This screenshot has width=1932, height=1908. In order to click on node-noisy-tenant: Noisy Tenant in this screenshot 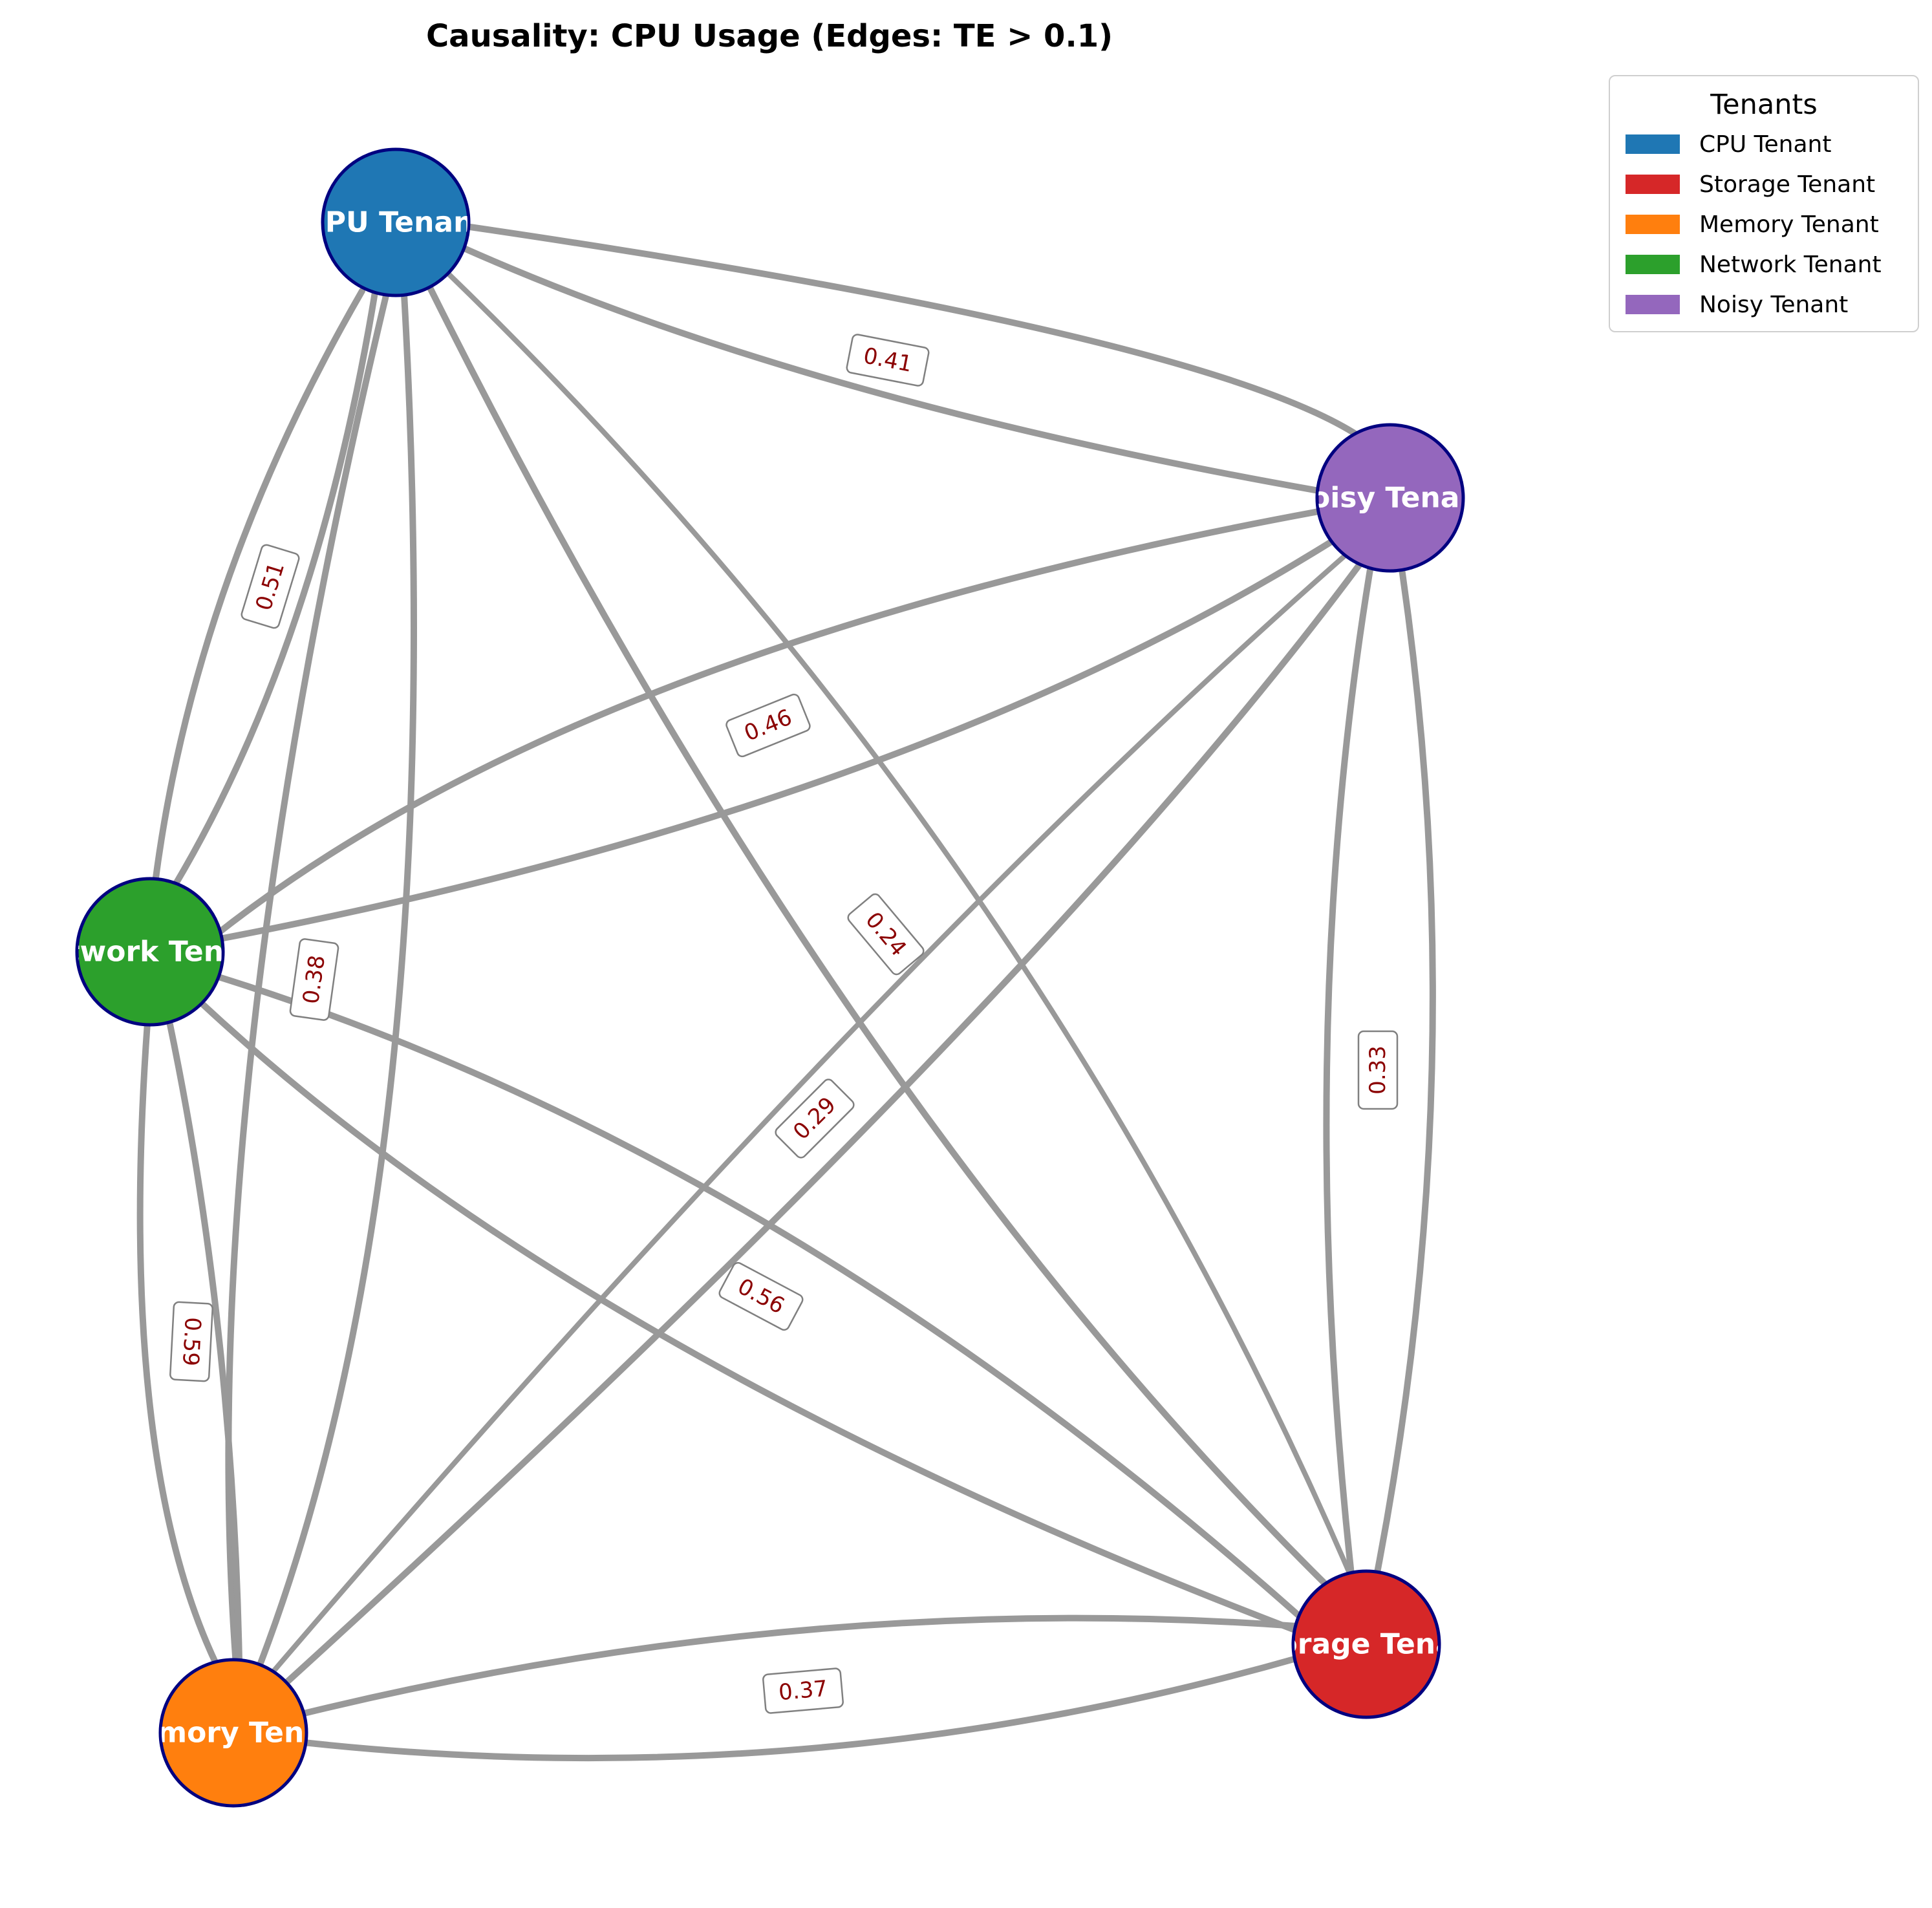, I will do `click(1390, 498)`.